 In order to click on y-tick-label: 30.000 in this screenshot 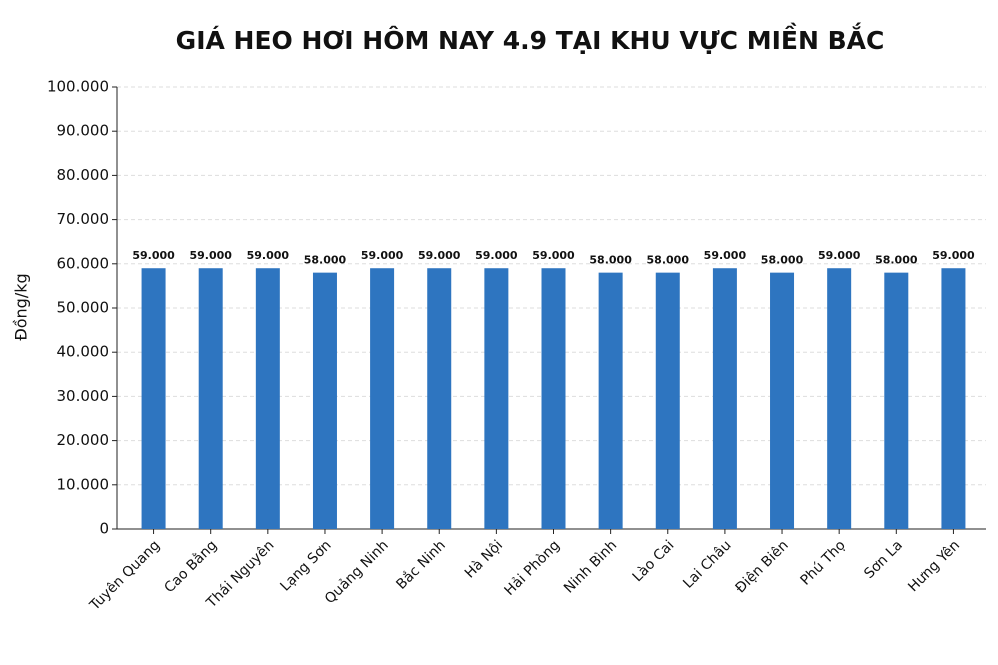, I will do `click(83, 396)`.